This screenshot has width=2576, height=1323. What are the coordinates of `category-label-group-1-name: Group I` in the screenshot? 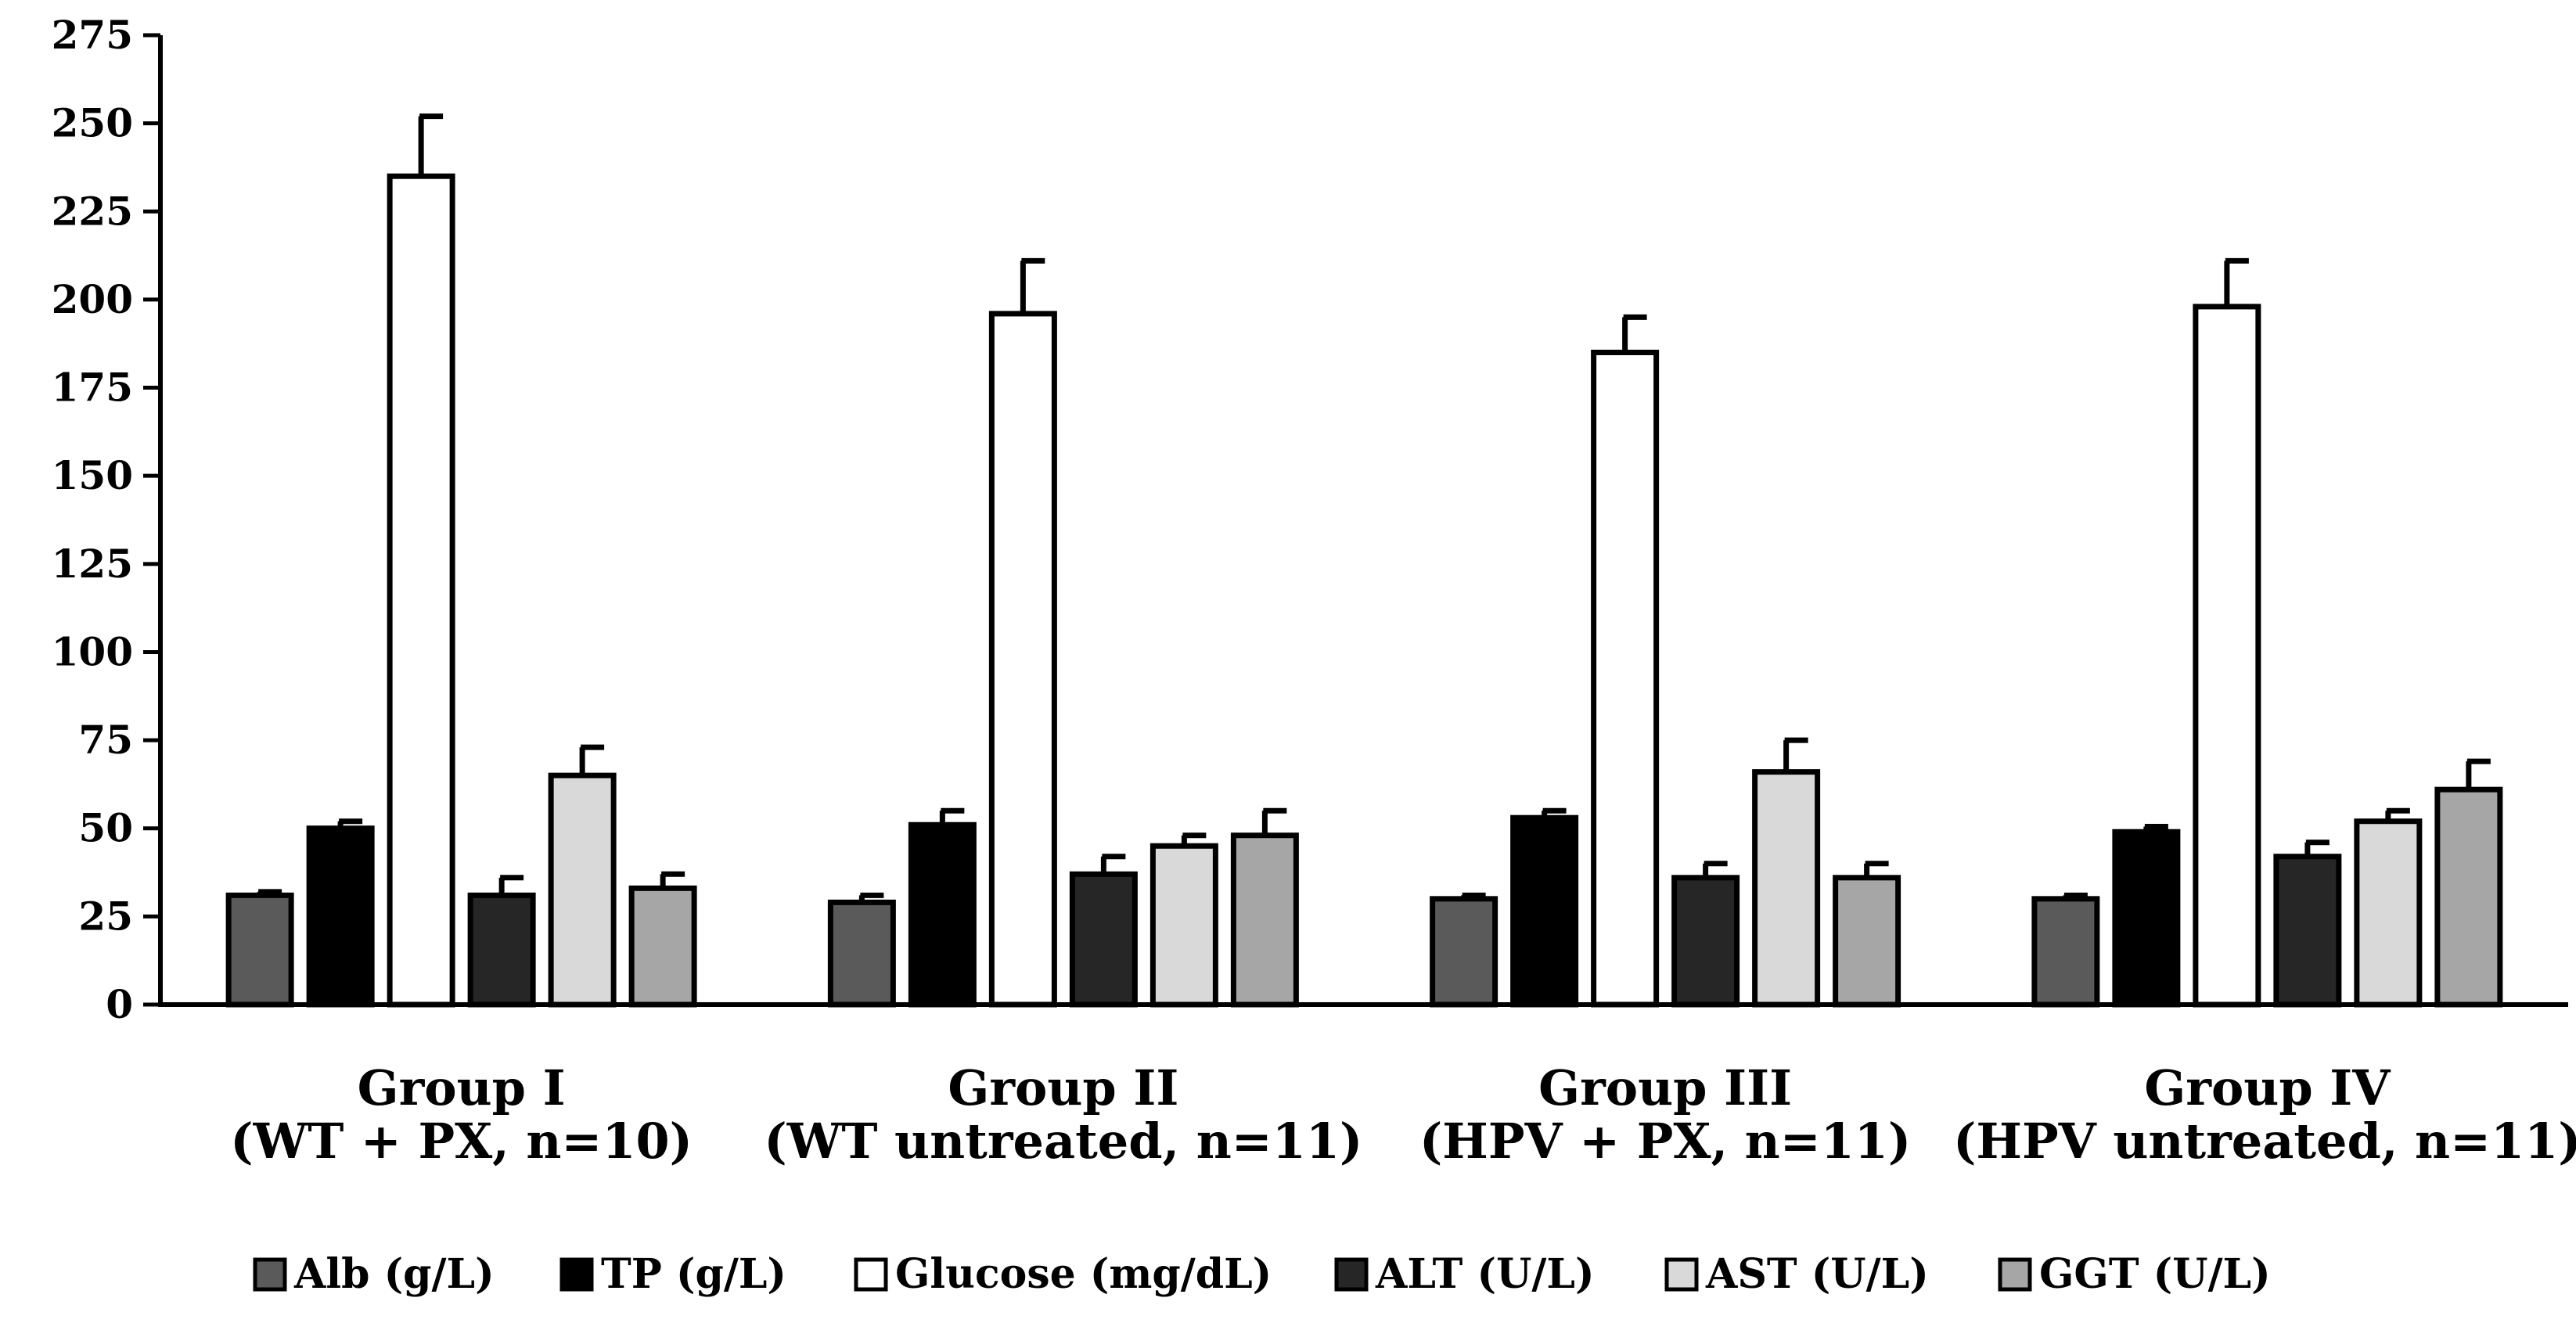 It's located at (462, 1087).